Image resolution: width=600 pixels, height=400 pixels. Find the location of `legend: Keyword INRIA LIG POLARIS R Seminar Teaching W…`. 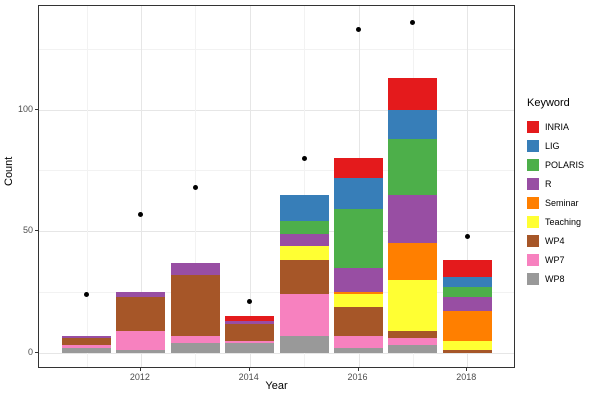

legend: Keyword INRIA LIG POLARIS R Seminar Teaching W… is located at coordinates (563, 192).